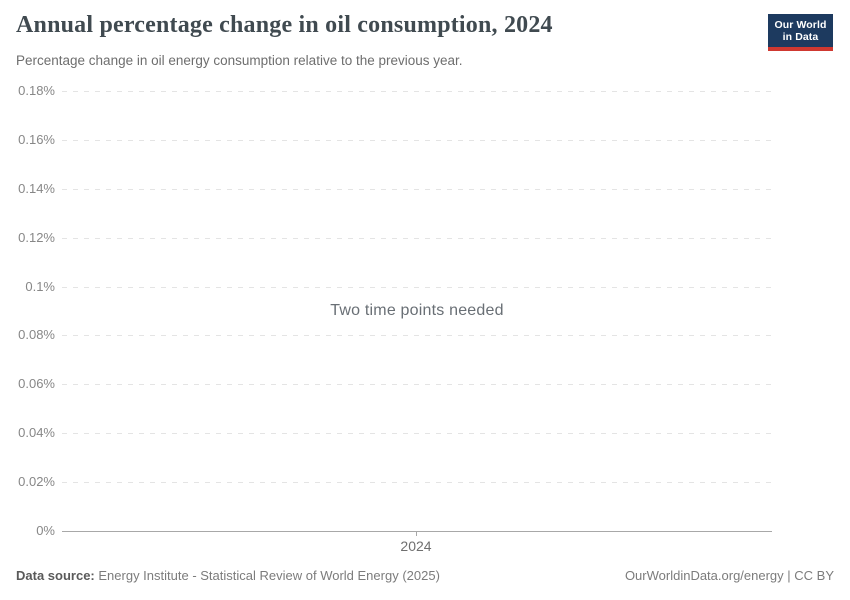 This screenshot has height=600, width=850. What do you see at coordinates (40, 286) in the screenshot?
I see `y-axis-tick-label: 0.1%` at bounding box center [40, 286].